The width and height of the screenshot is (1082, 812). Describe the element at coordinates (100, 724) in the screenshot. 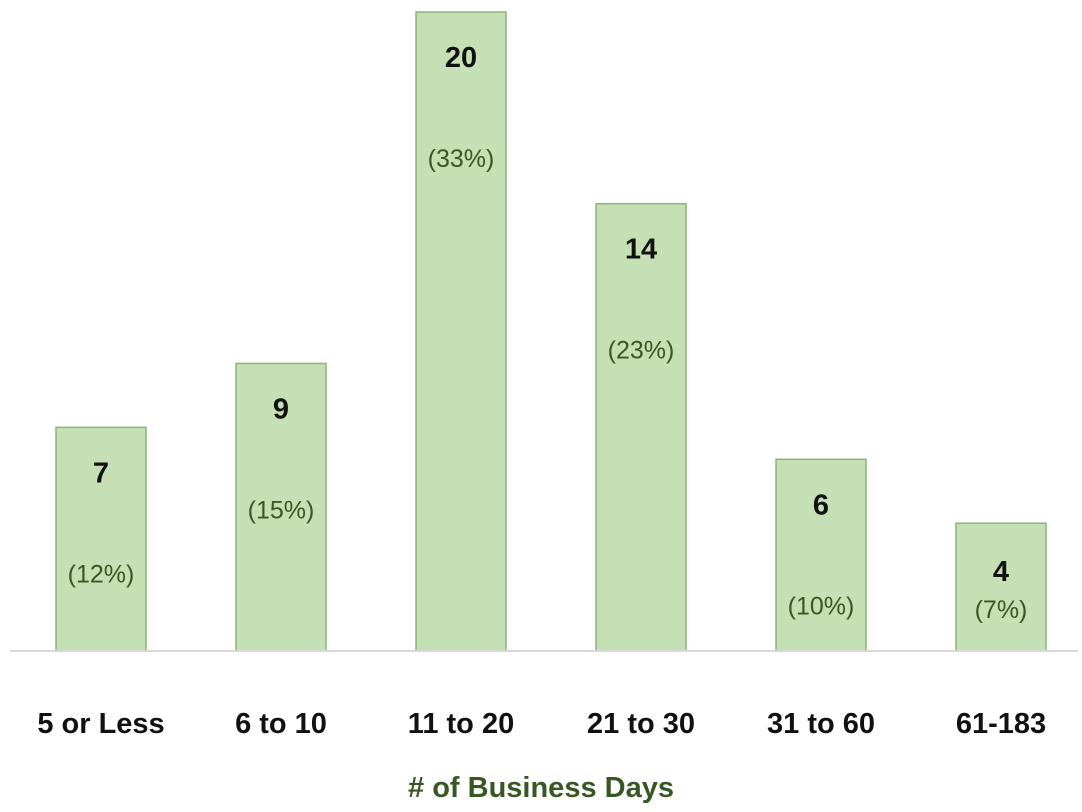

I see `x-tick-label: 5 or Less` at that location.